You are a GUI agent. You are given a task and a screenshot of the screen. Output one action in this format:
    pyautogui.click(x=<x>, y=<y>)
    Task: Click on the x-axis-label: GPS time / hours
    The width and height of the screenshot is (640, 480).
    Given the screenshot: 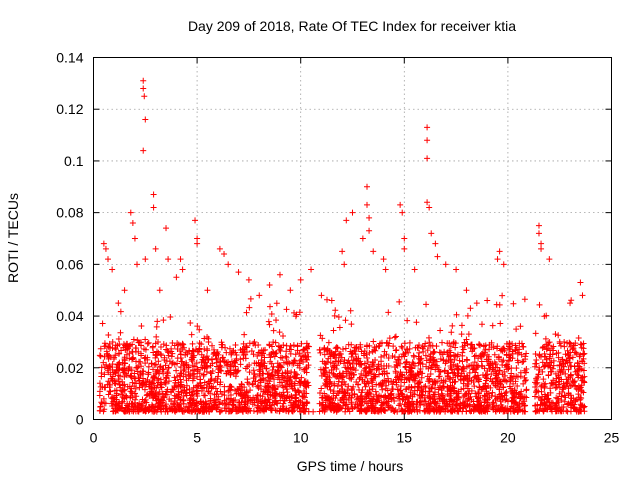 What is the action you would take?
    pyautogui.click(x=350, y=466)
    